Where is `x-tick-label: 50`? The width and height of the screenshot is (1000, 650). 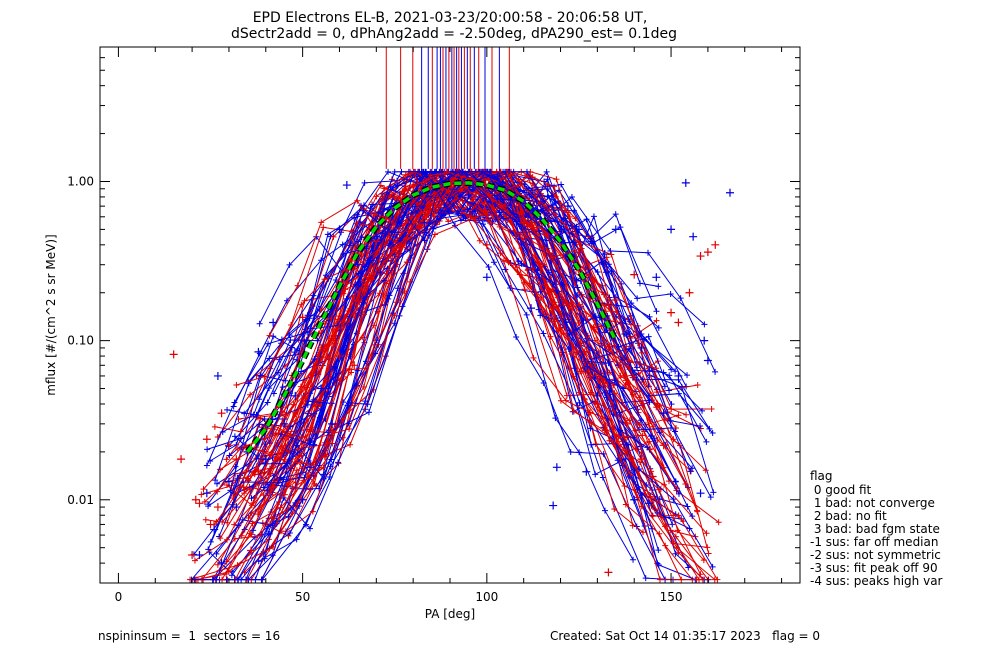
x-tick-label: 50 is located at coordinates (302, 597).